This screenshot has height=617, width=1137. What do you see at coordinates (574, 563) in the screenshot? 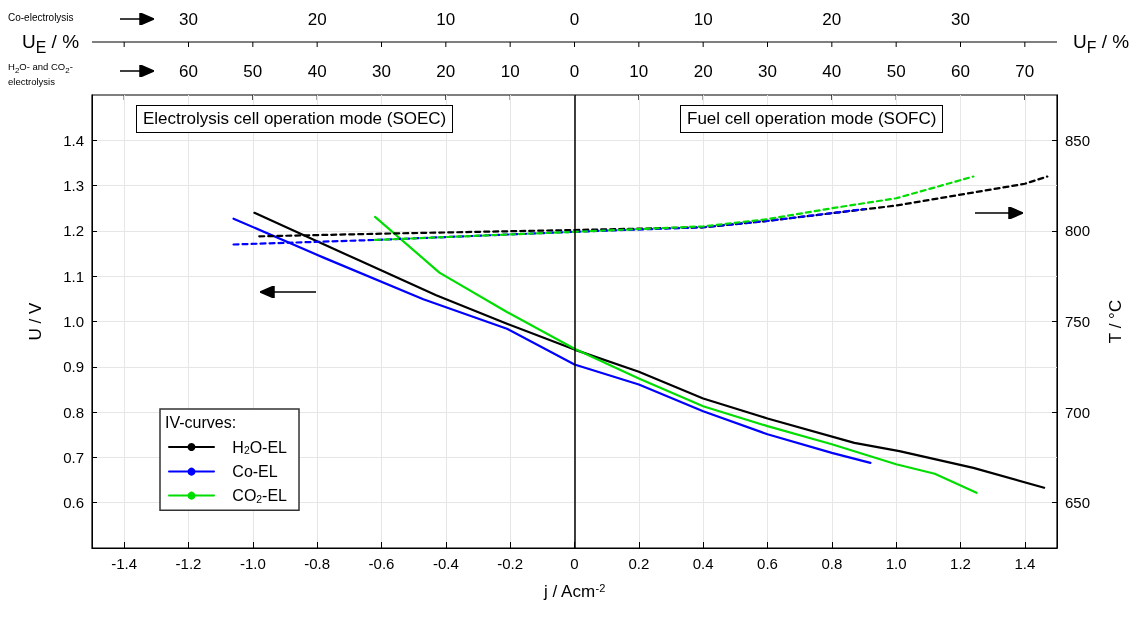
I see `x-tick-label: 0` at bounding box center [574, 563].